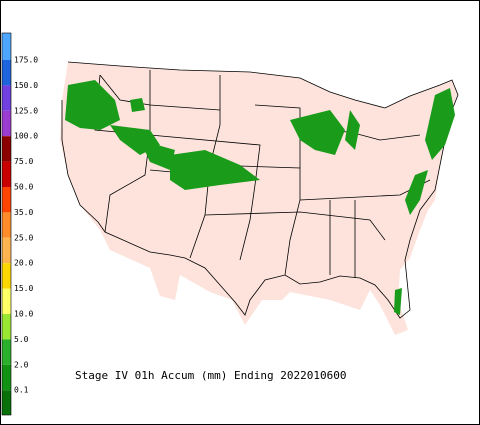 The height and width of the screenshot is (425, 480). Describe the element at coordinates (21, 339) in the screenshot. I see `legend-label: 5.0` at that location.